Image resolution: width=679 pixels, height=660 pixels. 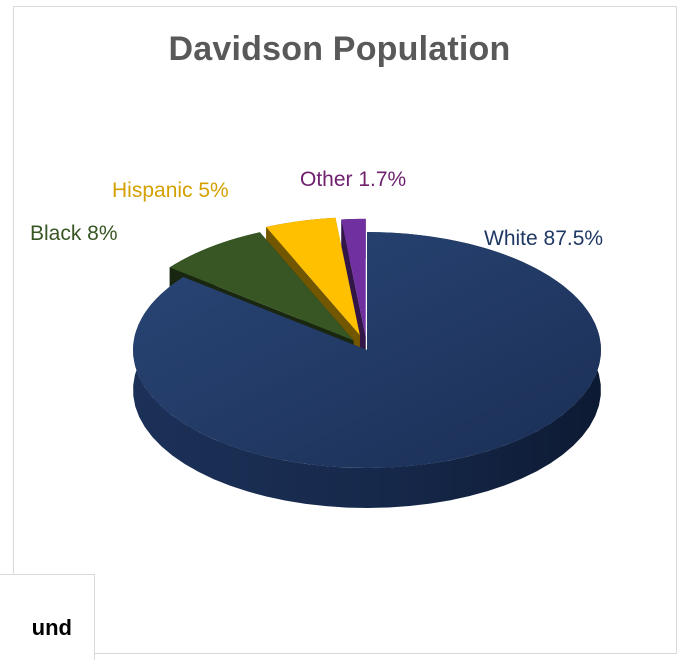 What do you see at coordinates (170, 190) in the screenshot?
I see `data-label-hispanic: Hispanic 5%` at bounding box center [170, 190].